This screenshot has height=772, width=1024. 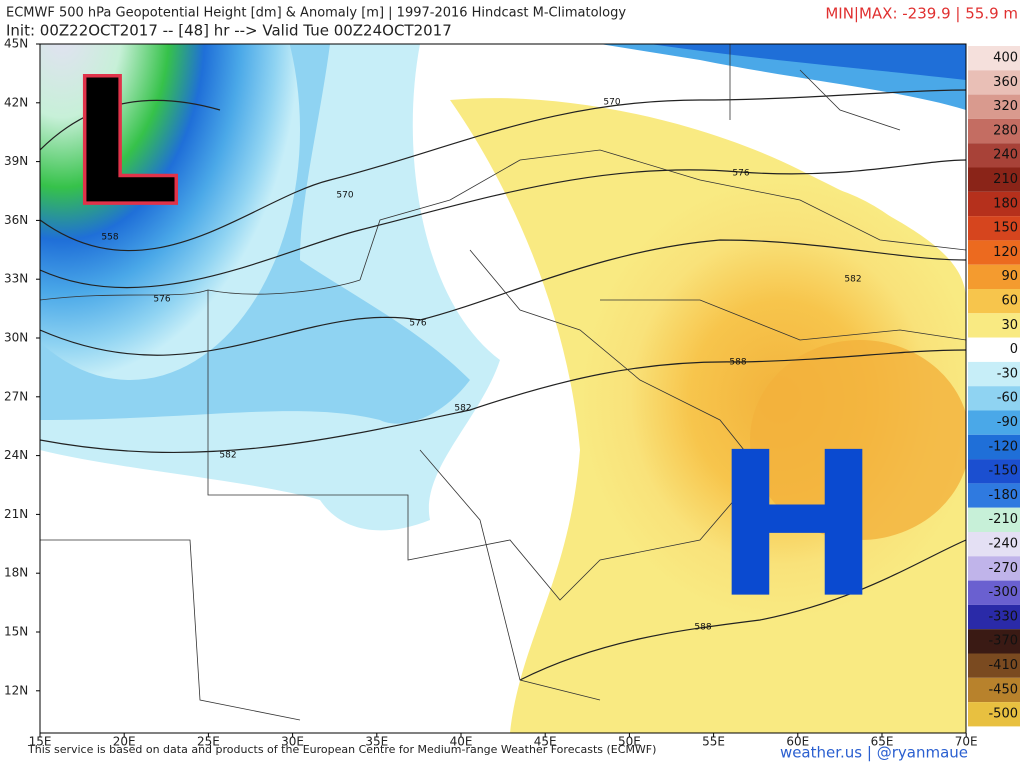 I want to click on lat-label: 45N, so click(x=16, y=44).